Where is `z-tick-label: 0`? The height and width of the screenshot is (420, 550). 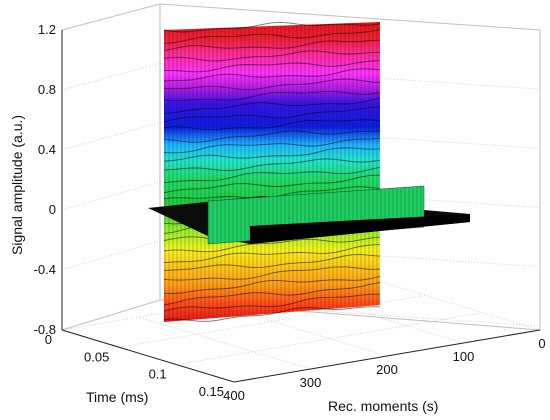 z-tick-label: 0 is located at coordinates (52, 209).